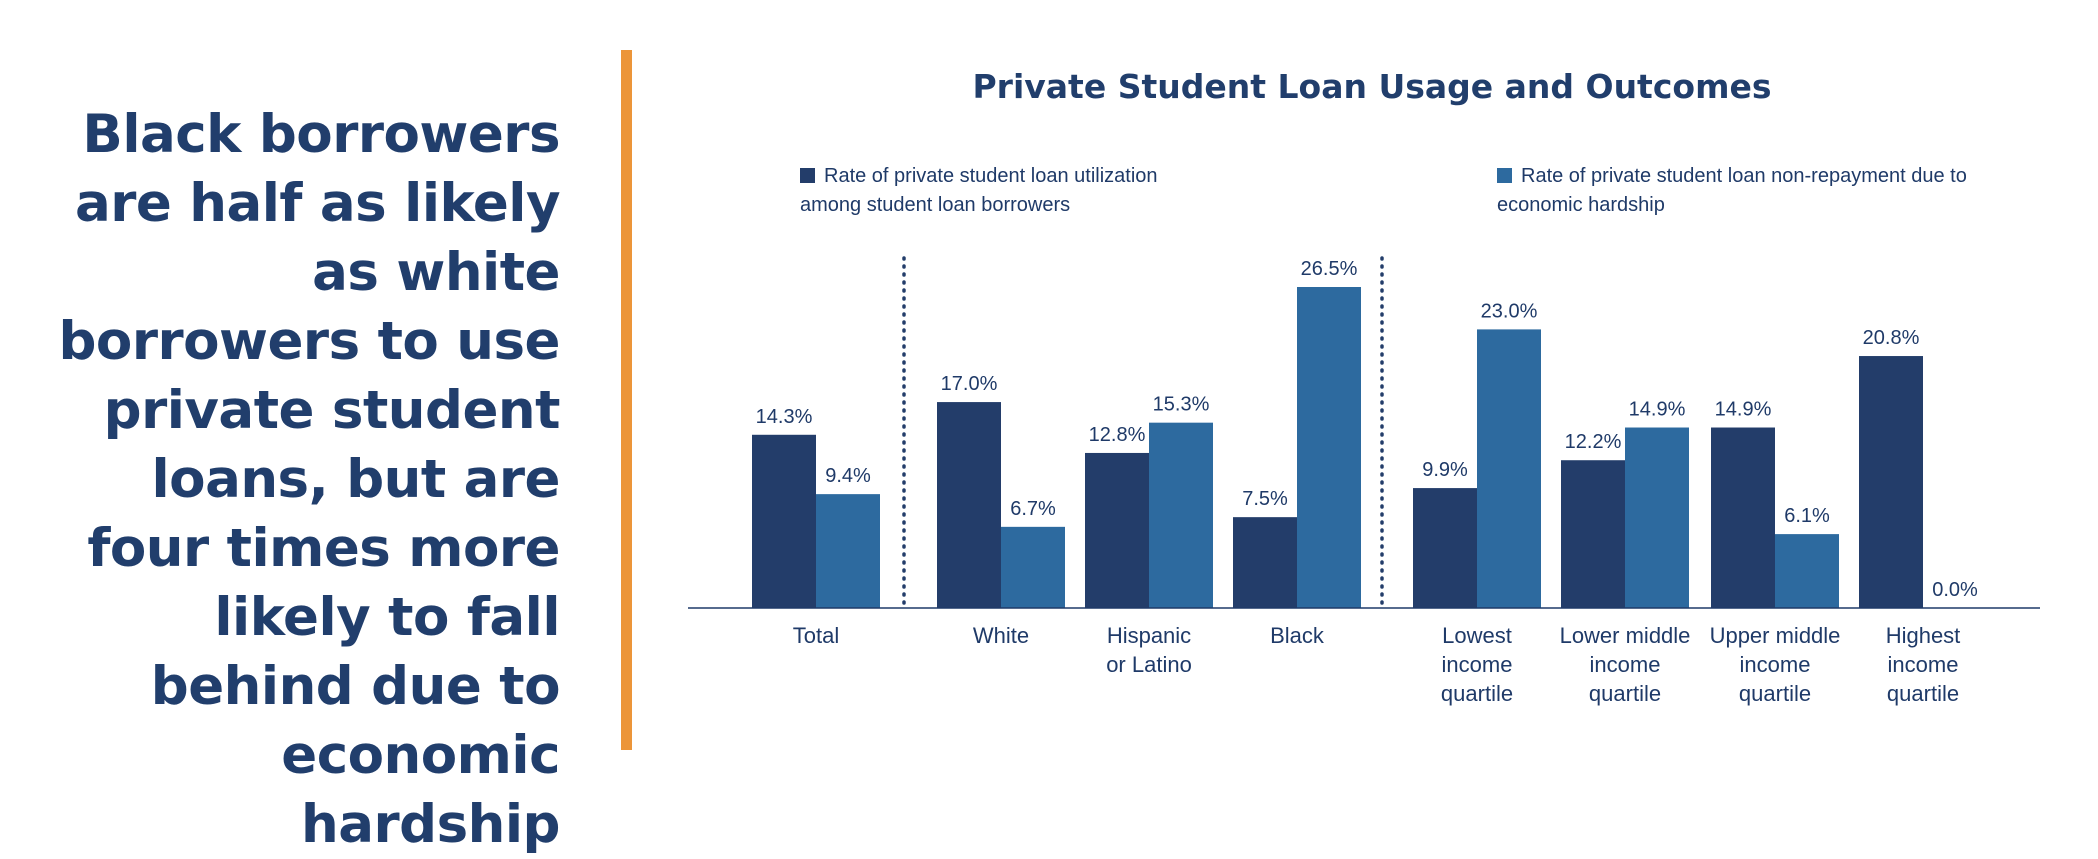 This screenshot has height=859, width=2098. What do you see at coordinates (1955, 590) in the screenshot?
I see `data-label: 0.0%` at bounding box center [1955, 590].